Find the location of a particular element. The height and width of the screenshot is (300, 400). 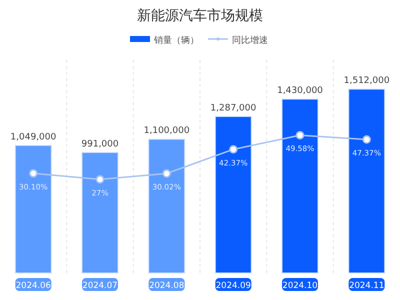

x-tick-label: 2024.11 is located at coordinates (366, 286).